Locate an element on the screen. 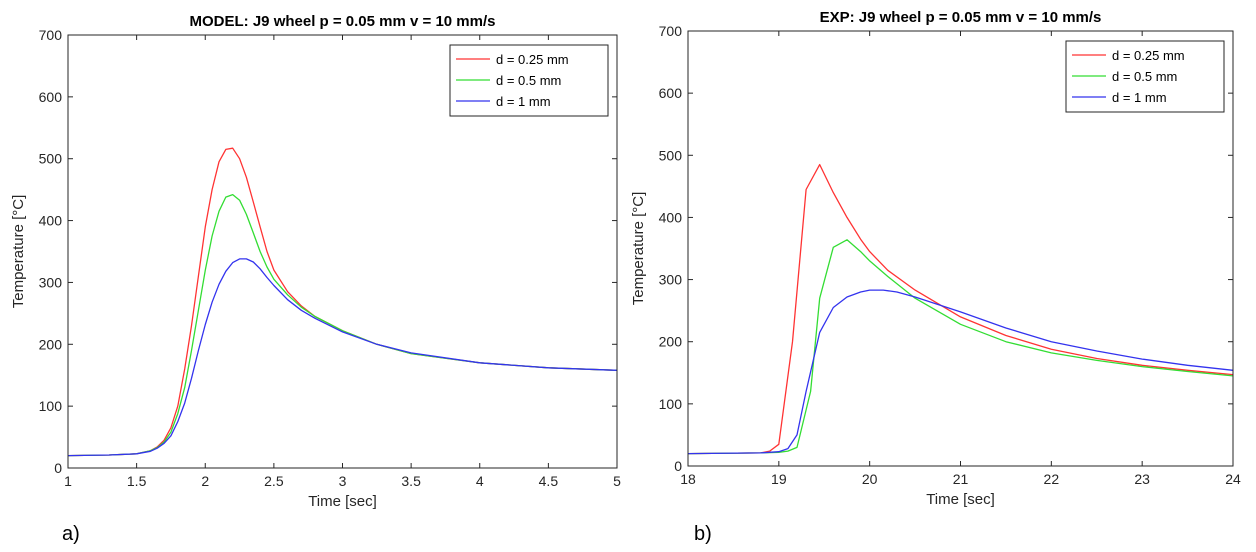 Image resolution: width=1256 pixels, height=552 pixels. x-tick-label: 2.5 is located at coordinates (274, 481).